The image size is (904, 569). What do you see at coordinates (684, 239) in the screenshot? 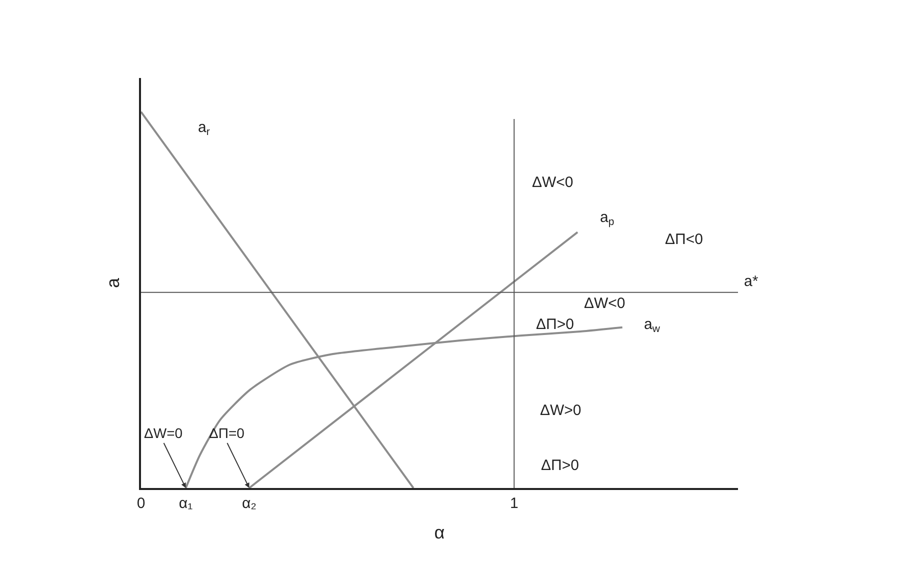
I see `annotation: ΔΠ<0` at bounding box center [684, 239].